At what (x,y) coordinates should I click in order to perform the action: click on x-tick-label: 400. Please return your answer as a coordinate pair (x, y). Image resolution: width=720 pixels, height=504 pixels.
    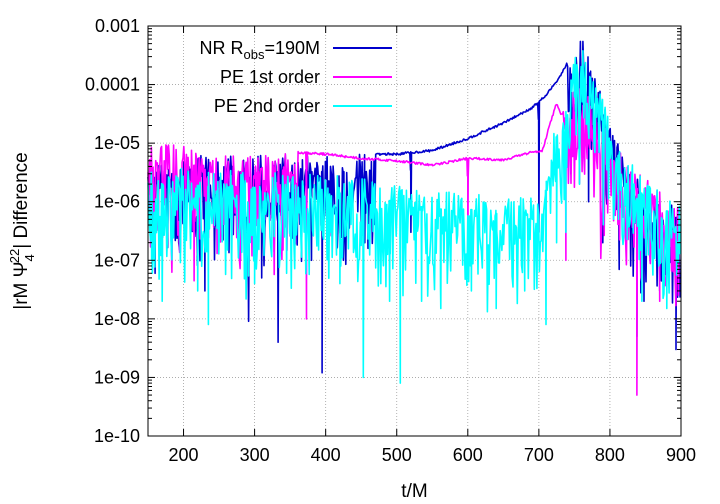
    Looking at the image, I should click on (326, 455).